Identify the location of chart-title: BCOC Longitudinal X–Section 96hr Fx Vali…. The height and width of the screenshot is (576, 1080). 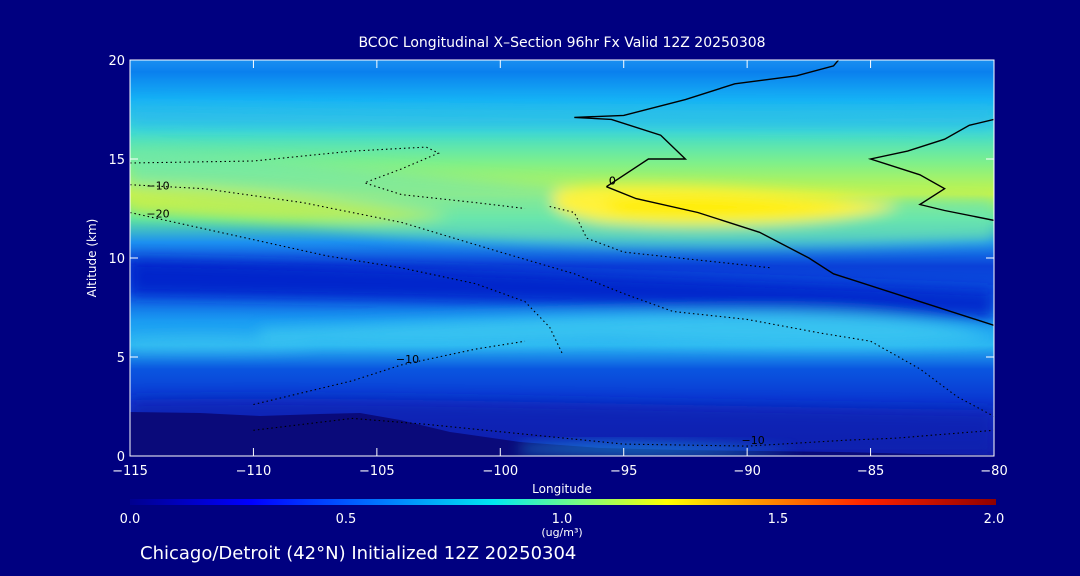
(562, 43).